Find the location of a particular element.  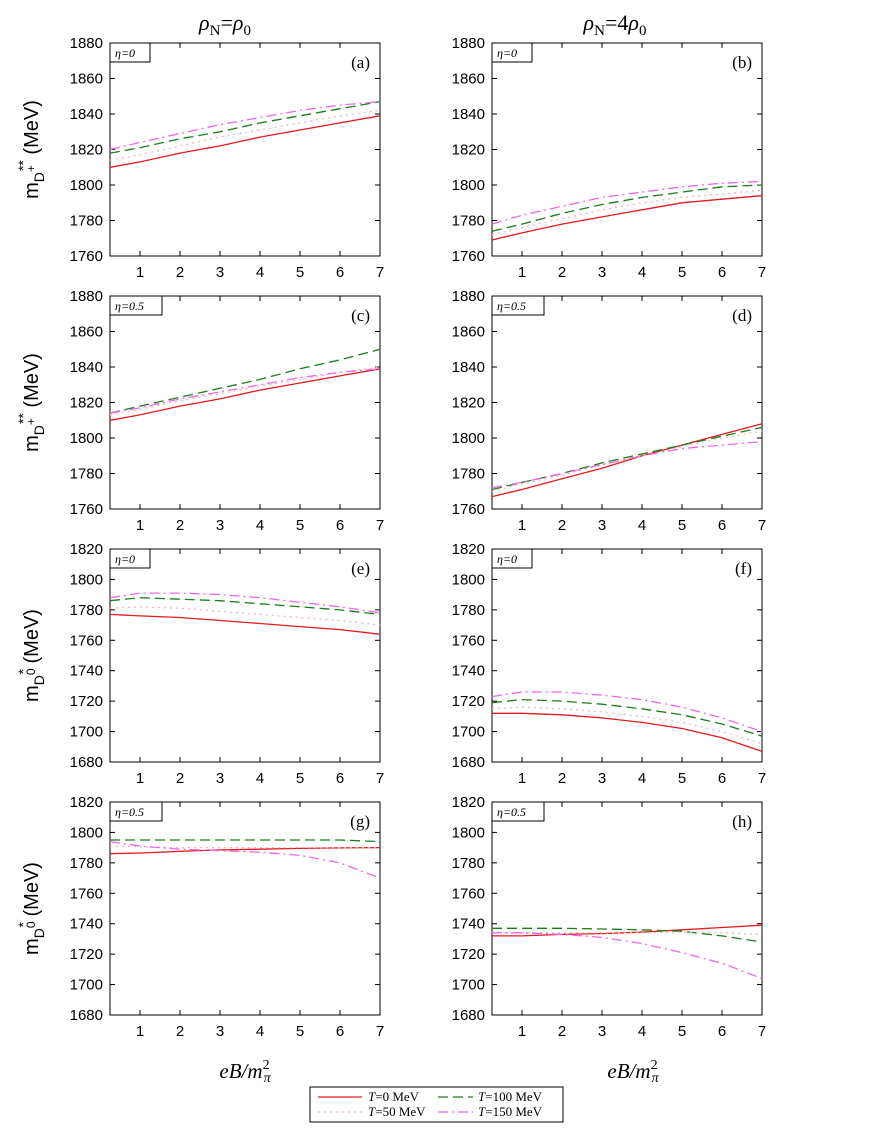

y-tick-label: 1880 is located at coordinates (86, 43).